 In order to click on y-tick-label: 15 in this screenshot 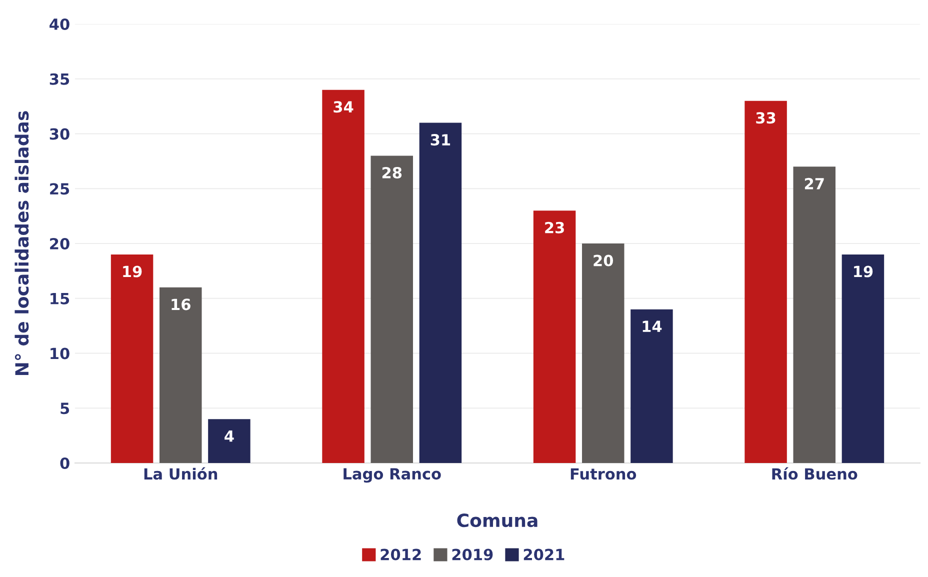, I will do `click(60, 298)`.